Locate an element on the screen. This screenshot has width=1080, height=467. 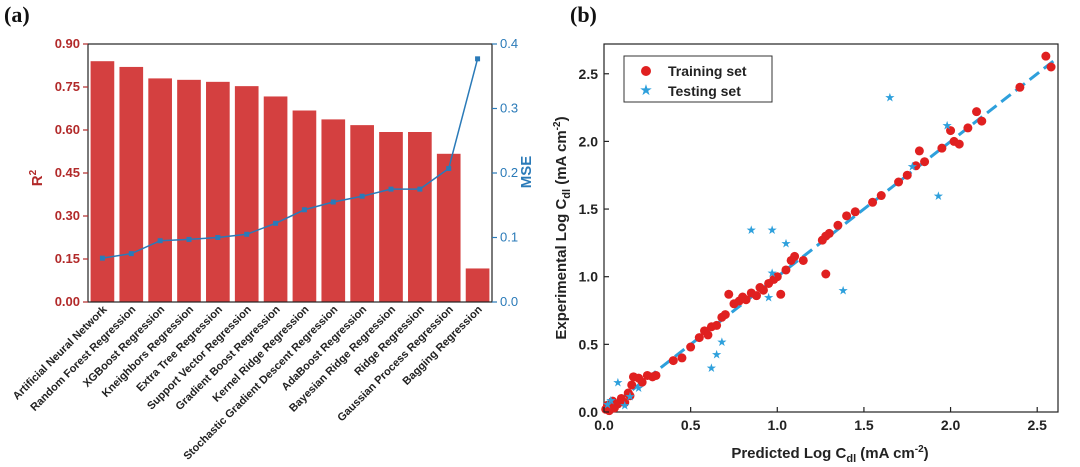
left-axis-title: R2 is located at coordinates (37, 177).